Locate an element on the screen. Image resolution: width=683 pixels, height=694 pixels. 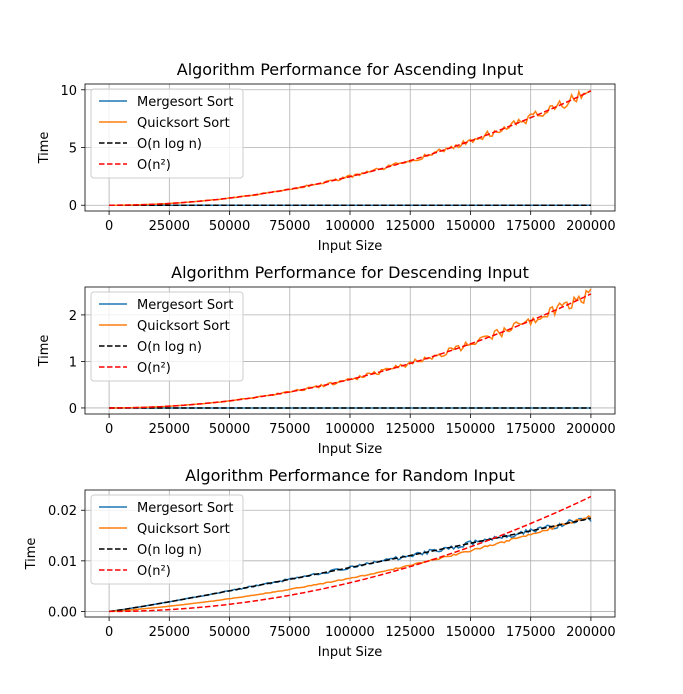
y-tick-label: 2 is located at coordinates (73, 316).